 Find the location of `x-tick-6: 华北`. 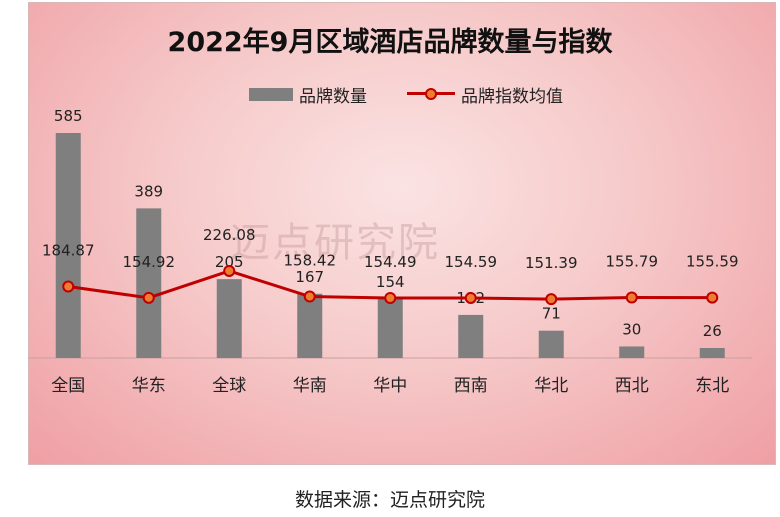

x-tick-6: 华北 is located at coordinates (551, 386).